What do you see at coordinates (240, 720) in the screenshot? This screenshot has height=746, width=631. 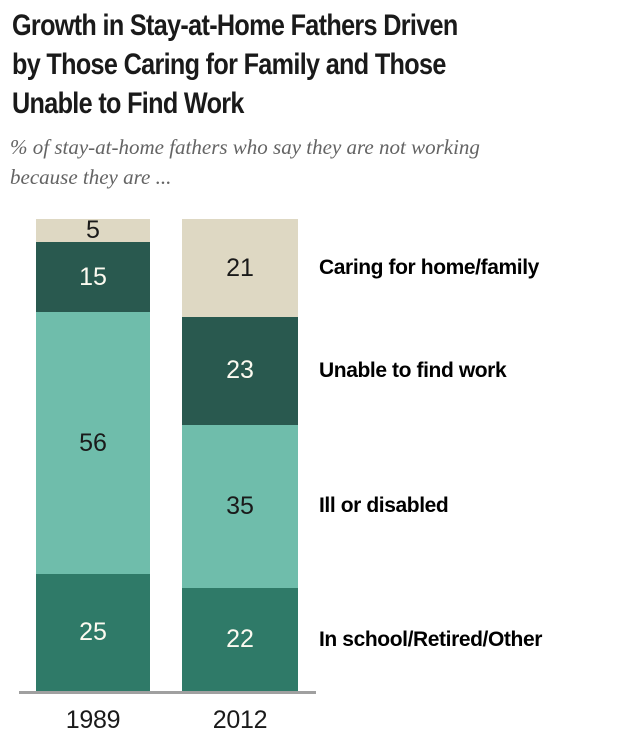 I see `x-axis-tick-label: 2012` at bounding box center [240, 720].